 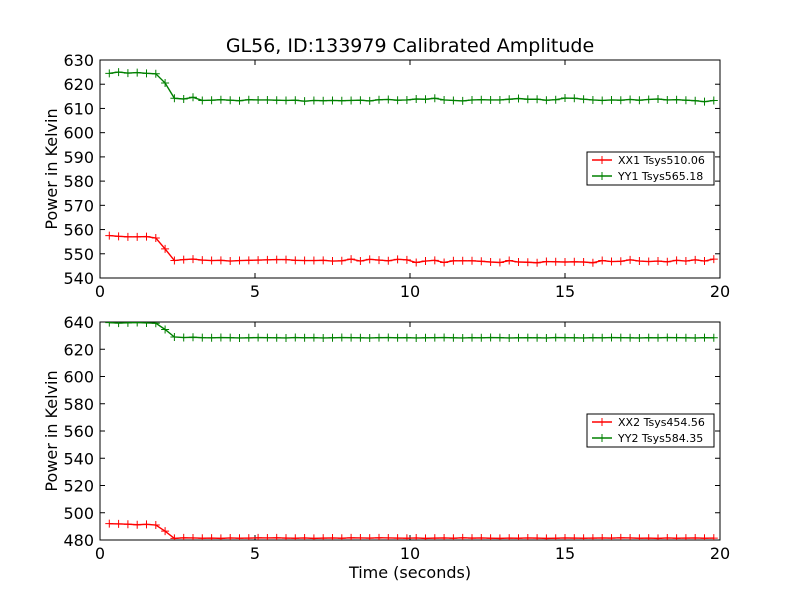 I want to click on bottom-xtick-label: 0, so click(x=100, y=553).